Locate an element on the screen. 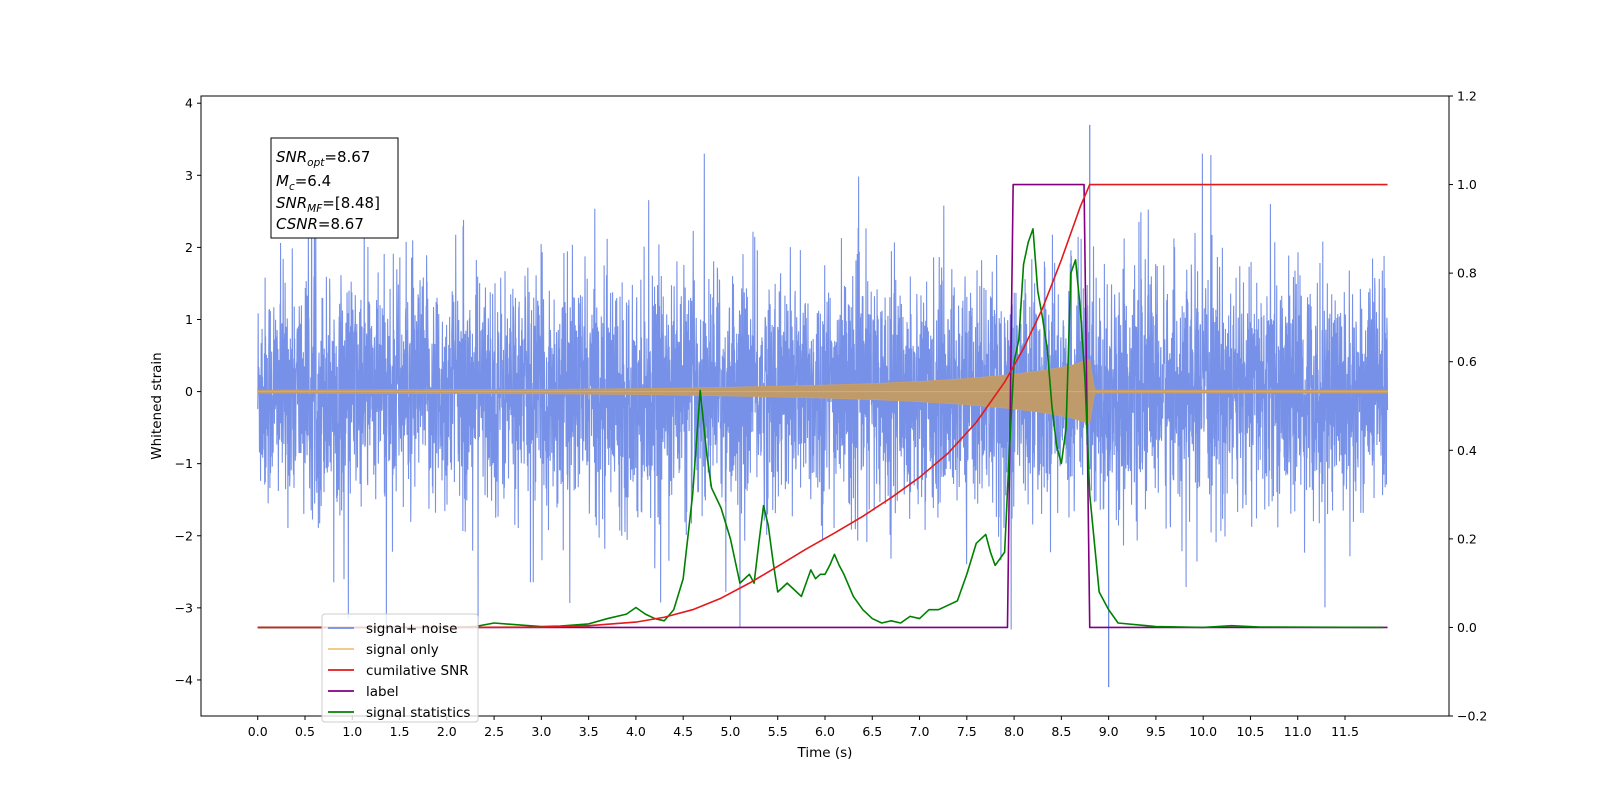  legend-label: signal only is located at coordinates (402, 650).